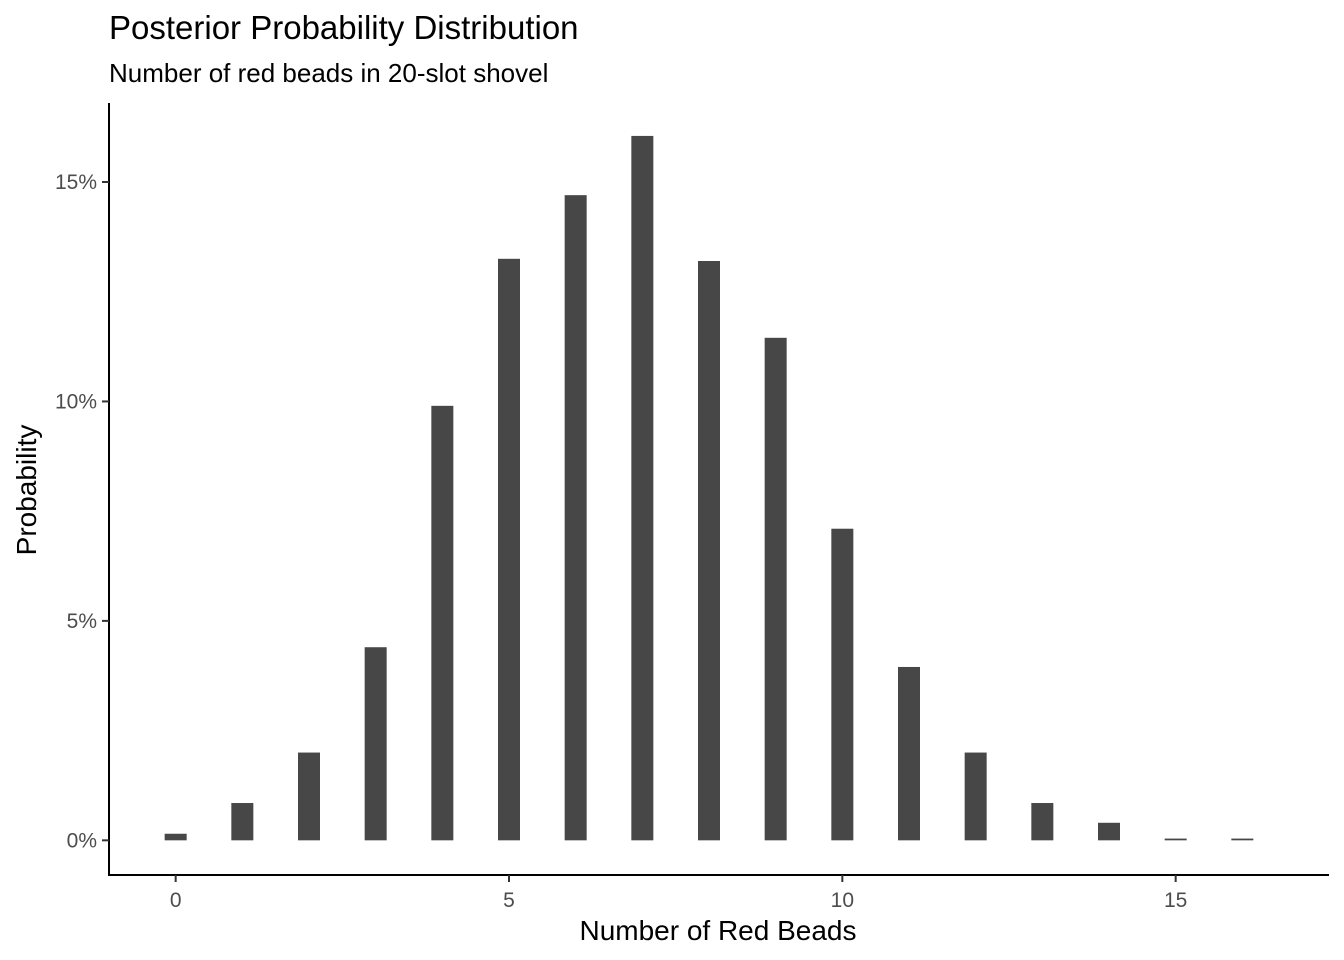 The image size is (1344, 960). What do you see at coordinates (1175, 900) in the screenshot?
I see `x-tick-label: 15` at bounding box center [1175, 900].